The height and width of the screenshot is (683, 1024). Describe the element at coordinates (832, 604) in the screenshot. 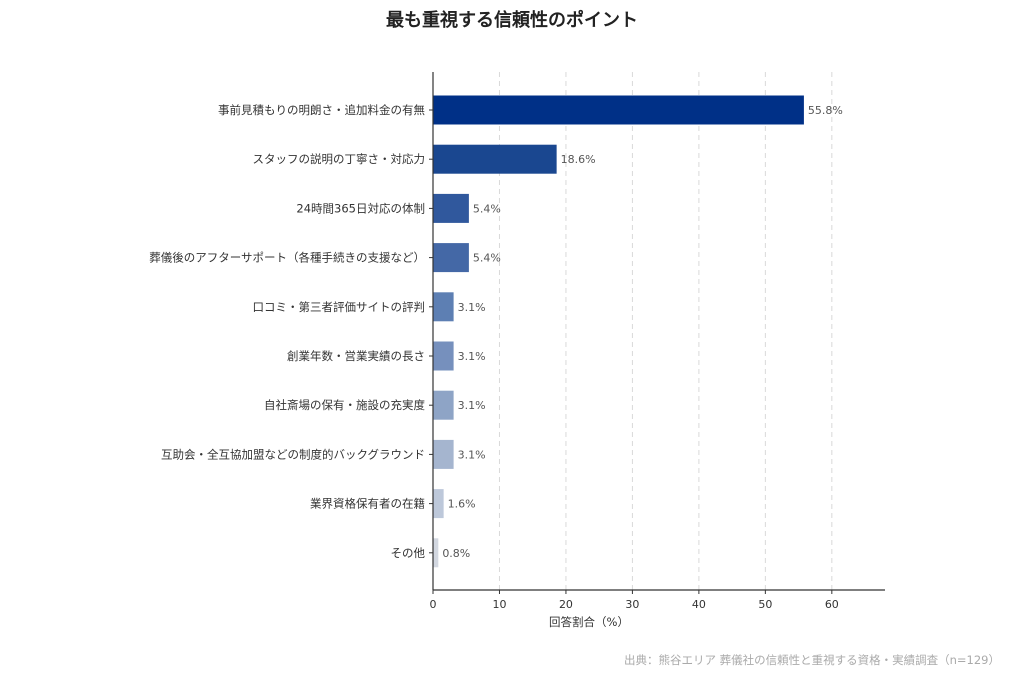

I see `x-tick-label: 60` at that location.